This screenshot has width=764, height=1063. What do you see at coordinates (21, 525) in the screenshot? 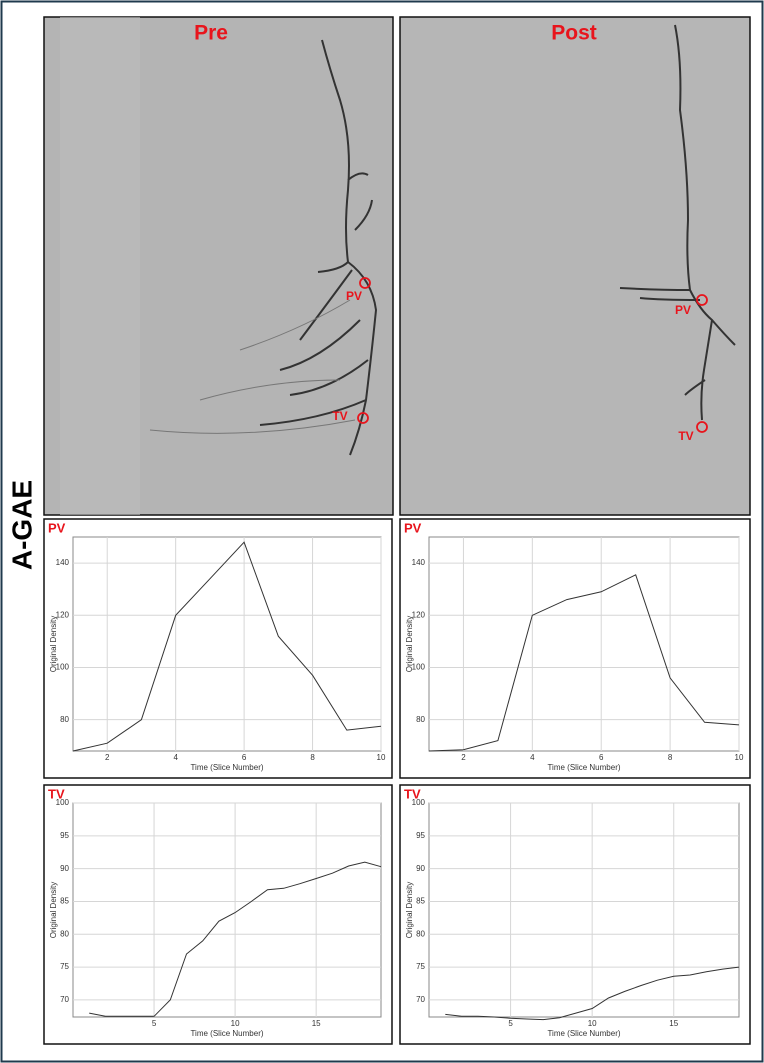
I see `row-label: A-GAE` at bounding box center [21, 525].